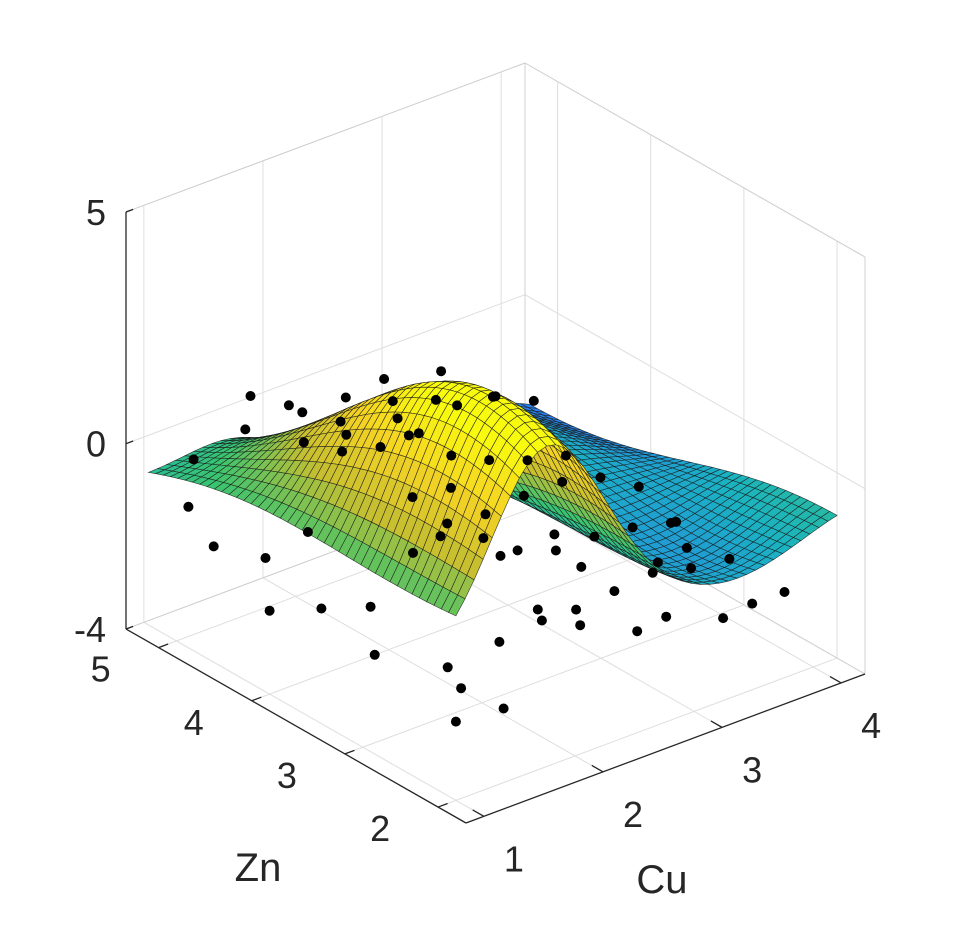 The image size is (958, 926). What do you see at coordinates (287, 775) in the screenshot?
I see `y-tick-label: 3` at bounding box center [287, 775].